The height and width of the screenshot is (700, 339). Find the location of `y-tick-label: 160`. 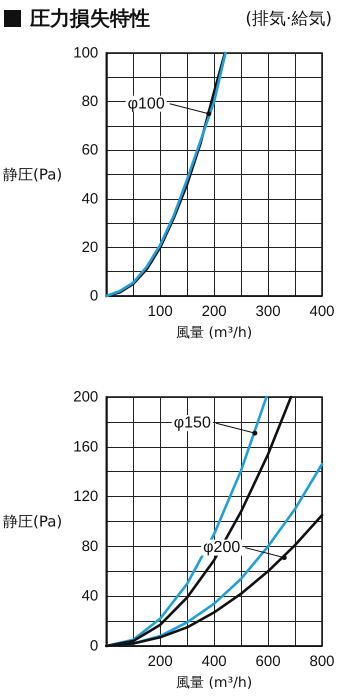

y-tick-label: 160 is located at coordinates (85, 447).